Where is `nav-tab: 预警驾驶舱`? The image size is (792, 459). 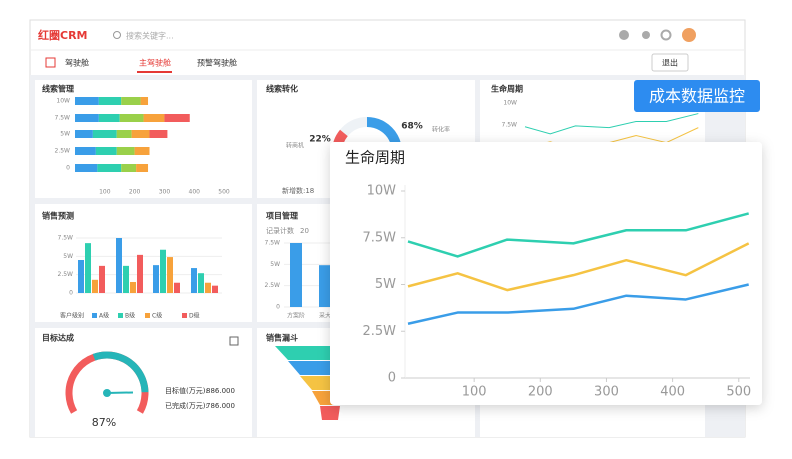 nav-tab: 预警驾驶舱 is located at coordinates (217, 63).